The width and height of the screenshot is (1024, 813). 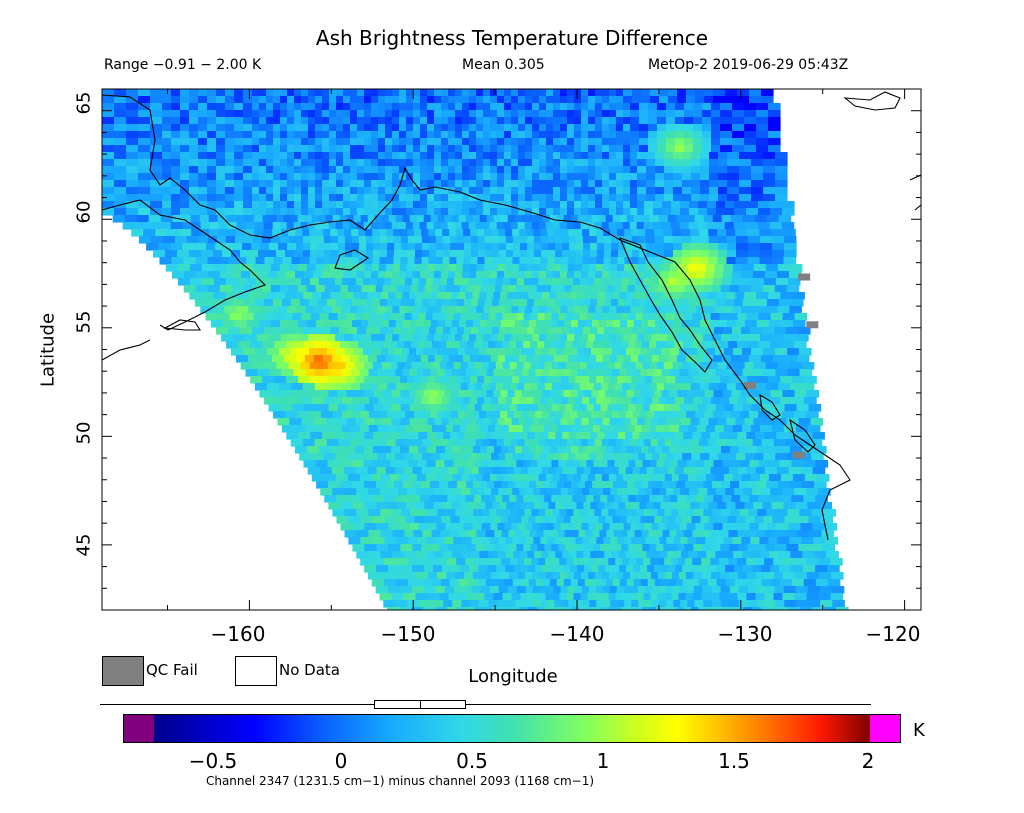 What do you see at coordinates (503, 65) in the screenshot?
I see `mean-value-text: Mean 0.305` at bounding box center [503, 65].